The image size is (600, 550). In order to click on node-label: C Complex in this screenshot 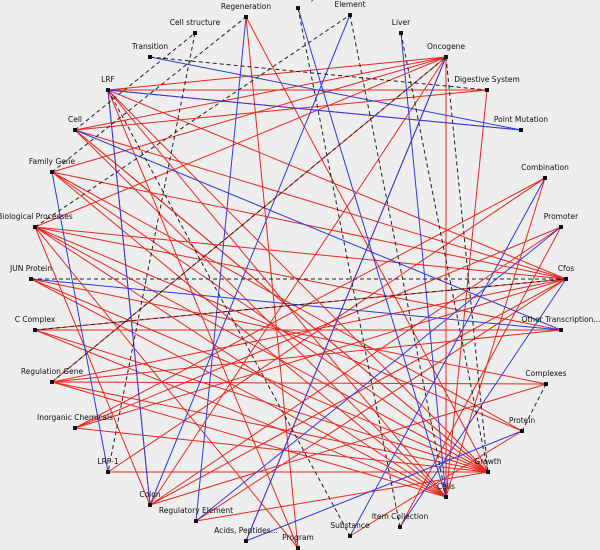, I will do `click(35, 319)`.